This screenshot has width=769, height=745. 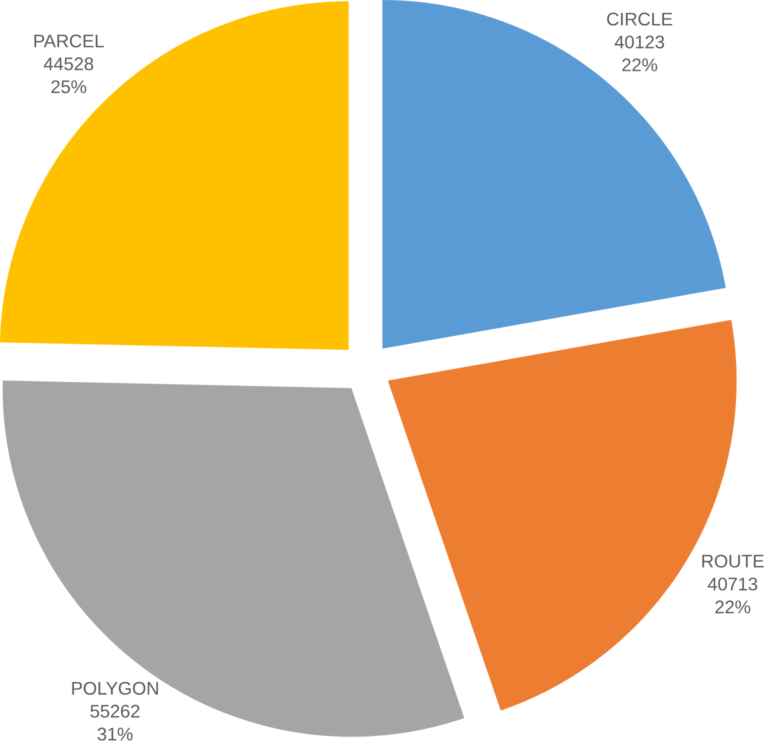 I want to click on data-label: 44528, so click(x=69, y=63).